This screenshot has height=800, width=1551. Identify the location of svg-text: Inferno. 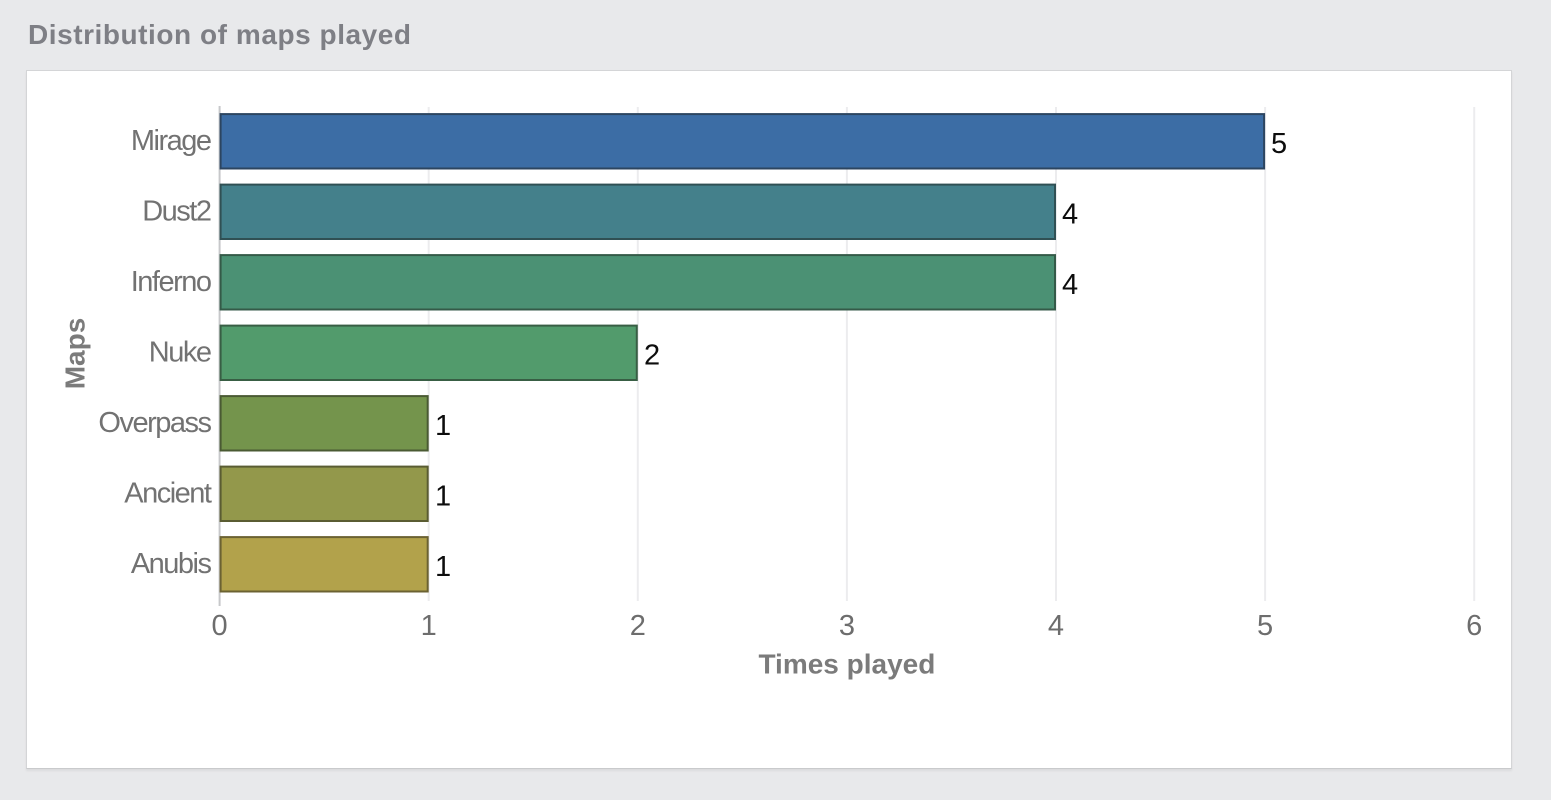
(171, 282).